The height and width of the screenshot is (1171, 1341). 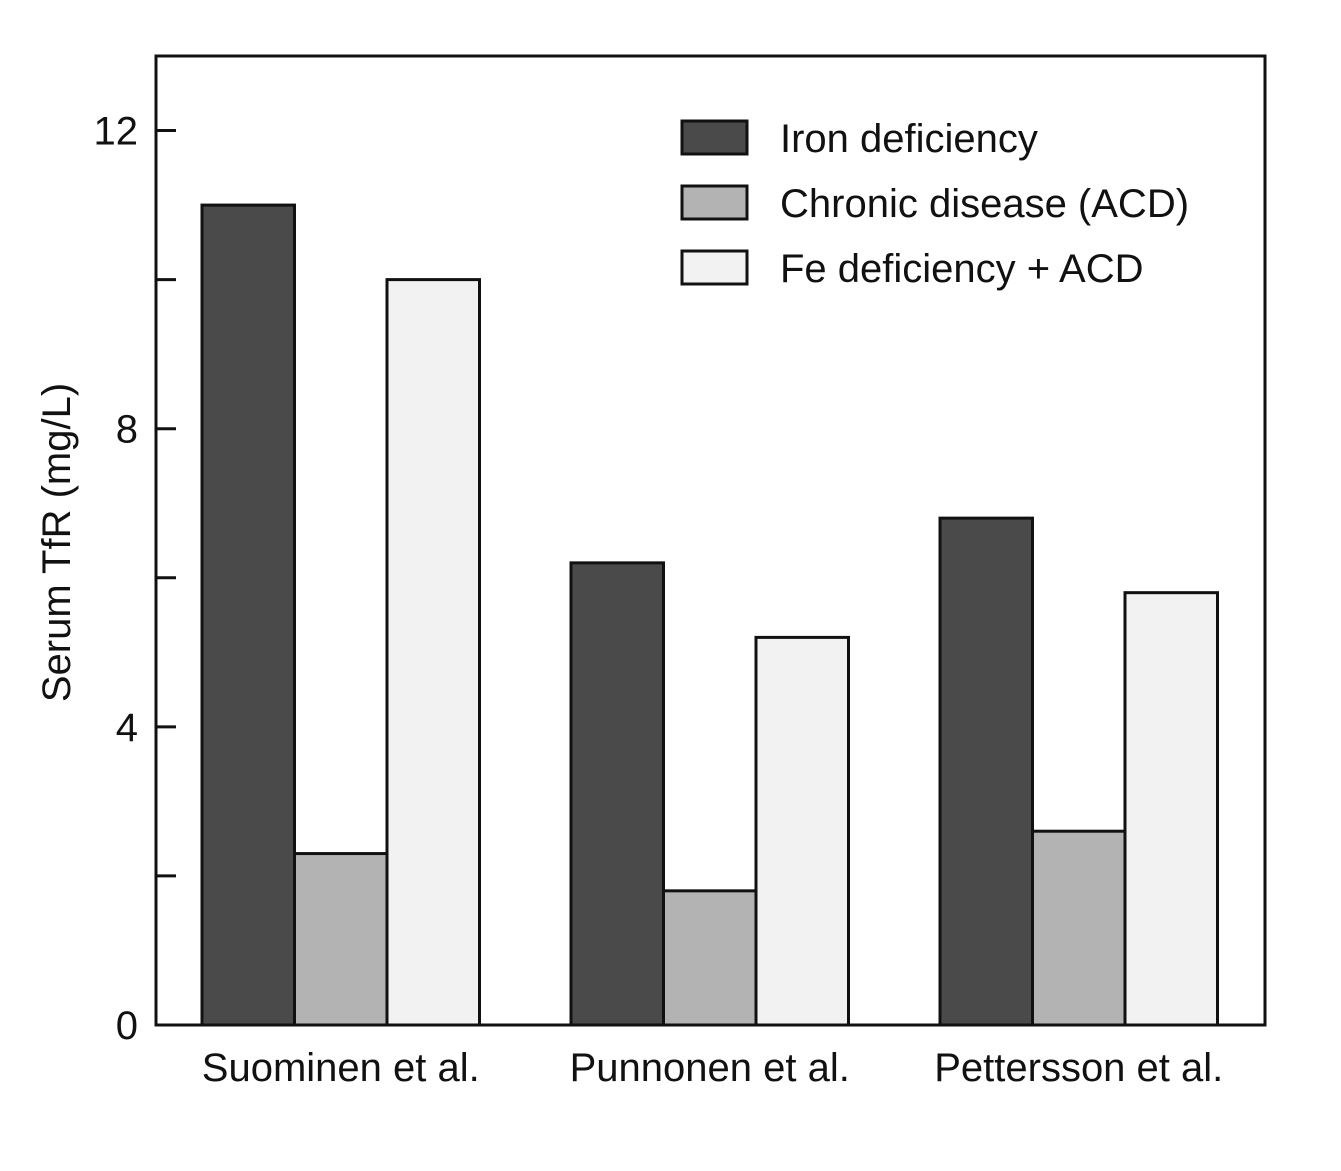 What do you see at coordinates (341, 1068) in the screenshot?
I see `x-category-label: Suominen et al.` at bounding box center [341, 1068].